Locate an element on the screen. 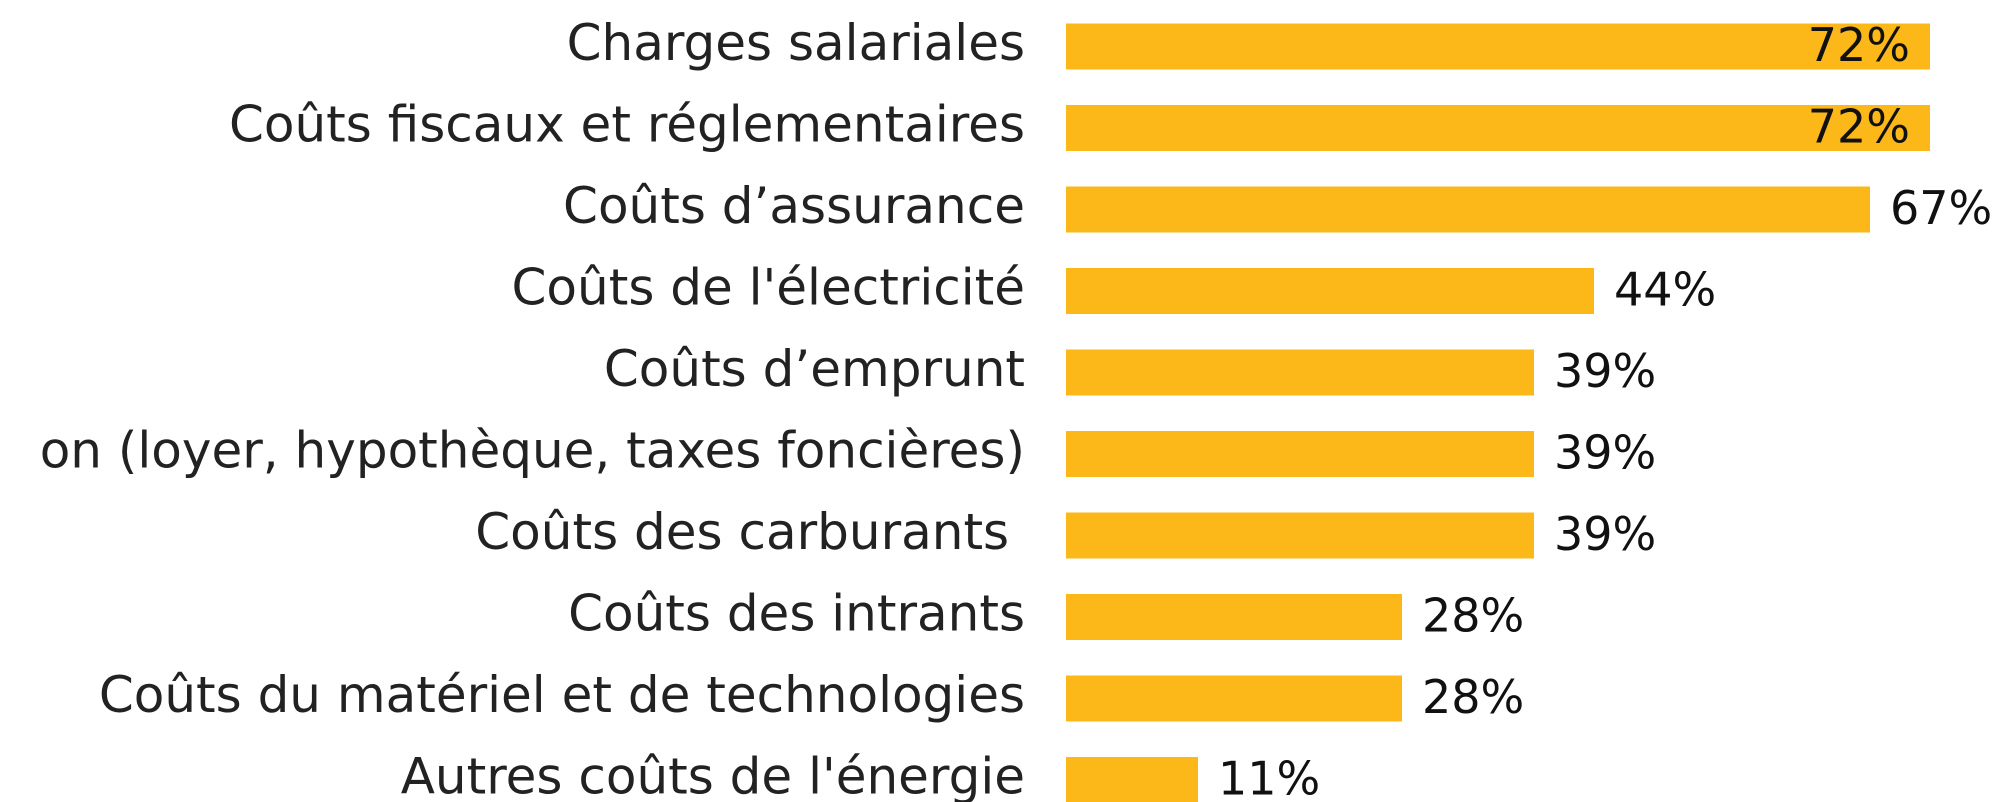 The width and height of the screenshot is (2003, 802). category-label: Coûts de l'électricité is located at coordinates (768, 288).